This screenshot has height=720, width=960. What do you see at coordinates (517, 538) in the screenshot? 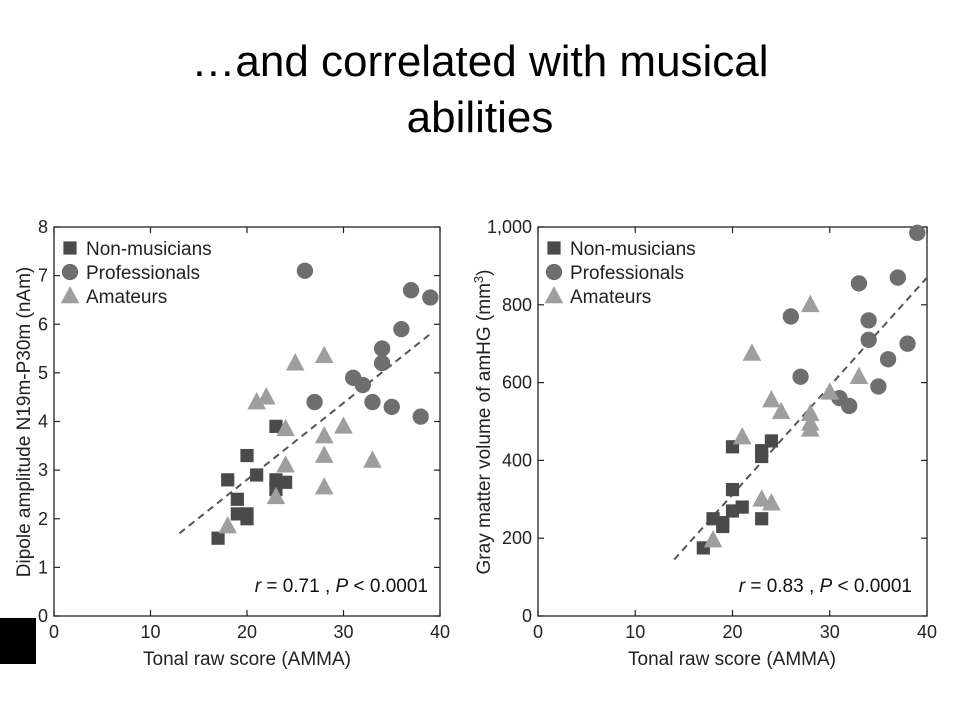
I see `y-tick-label: 200` at bounding box center [517, 538].